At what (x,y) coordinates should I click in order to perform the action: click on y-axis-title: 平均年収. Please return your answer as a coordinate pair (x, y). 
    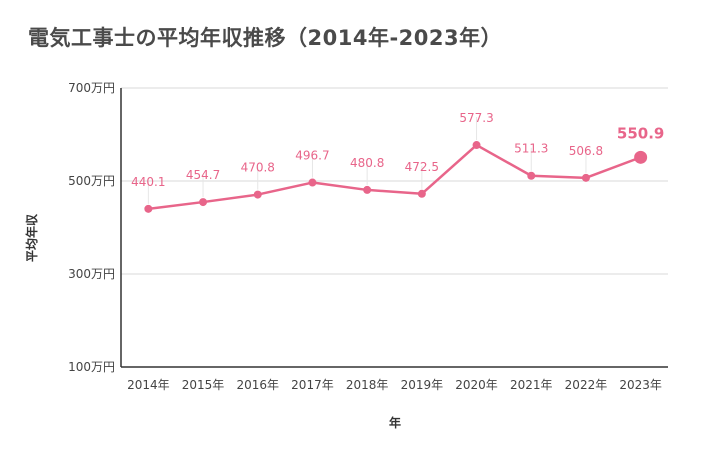
    Looking at the image, I should click on (31, 237).